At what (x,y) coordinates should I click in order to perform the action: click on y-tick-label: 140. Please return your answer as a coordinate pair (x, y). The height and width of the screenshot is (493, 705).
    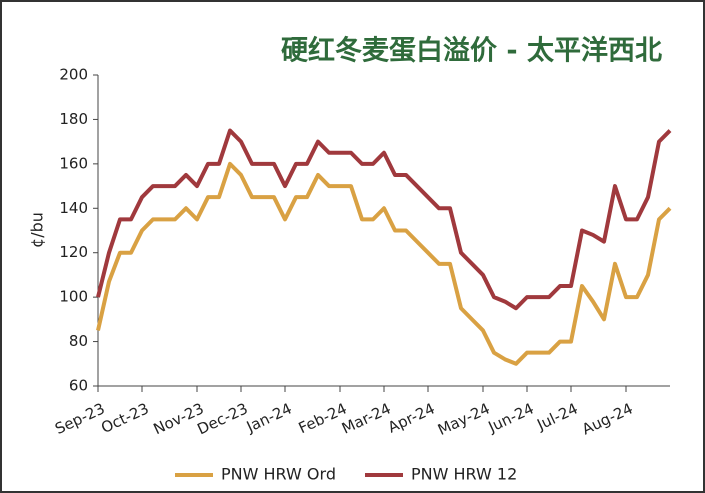
    Looking at the image, I should click on (73, 208).